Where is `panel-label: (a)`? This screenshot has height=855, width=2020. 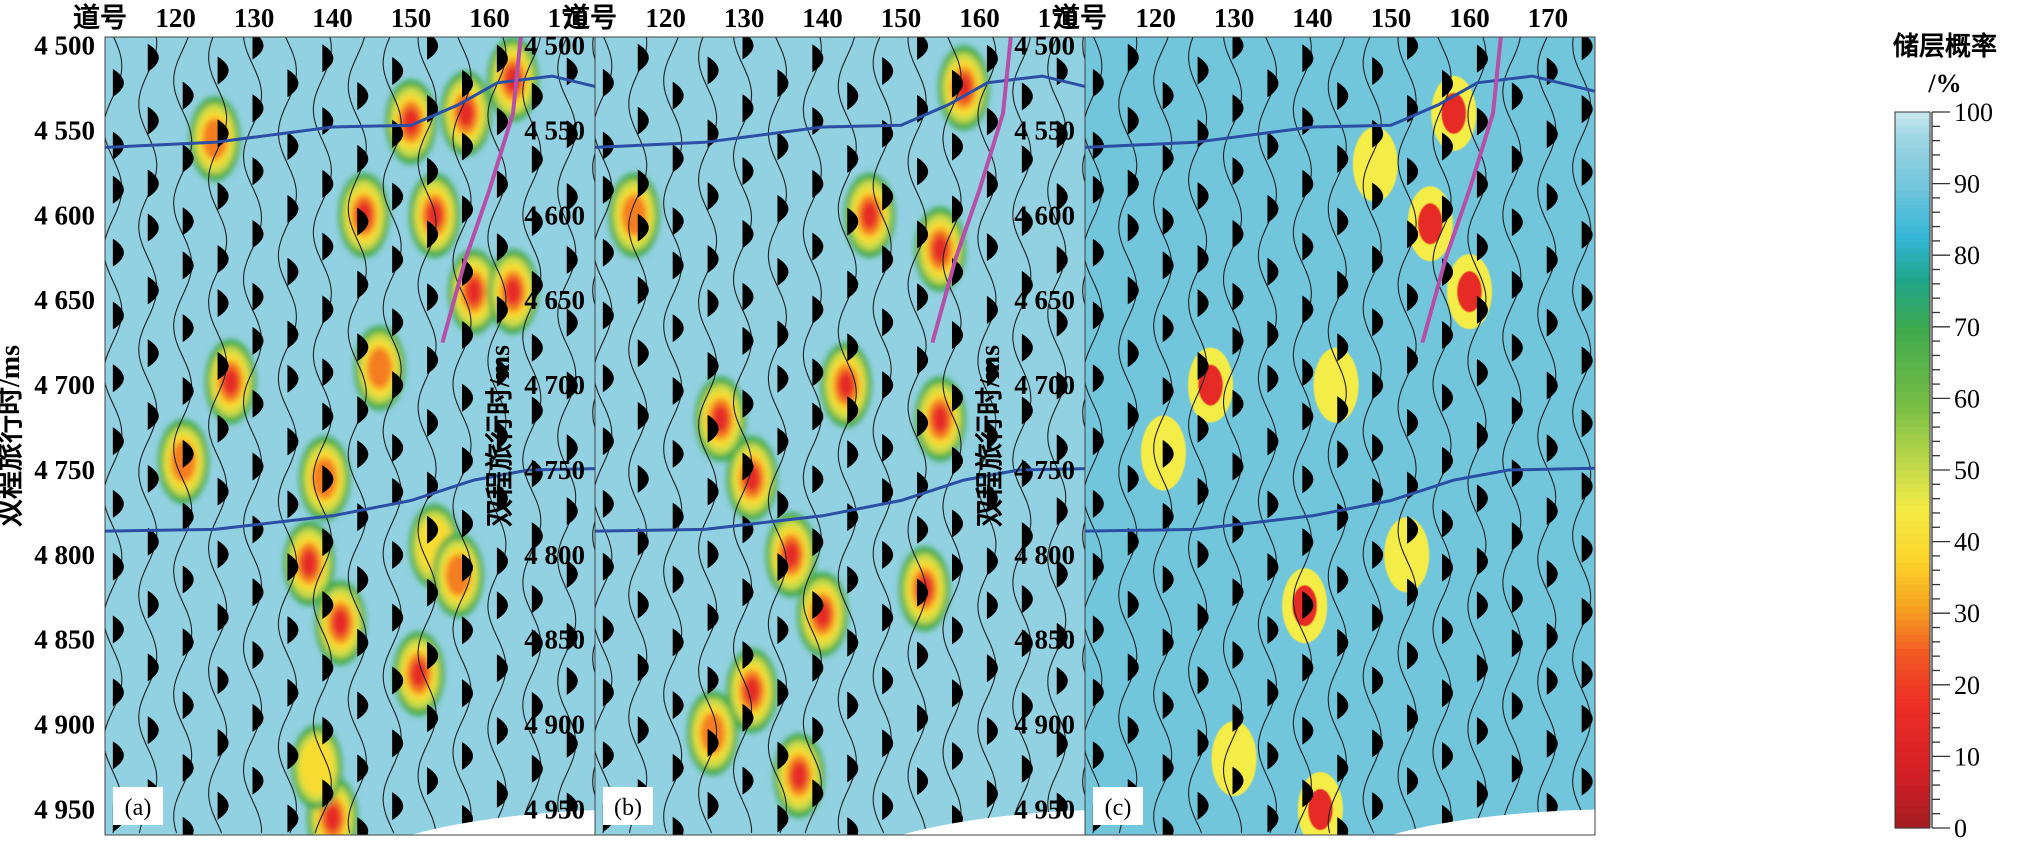
panel-label: (a) is located at coordinates (138, 806).